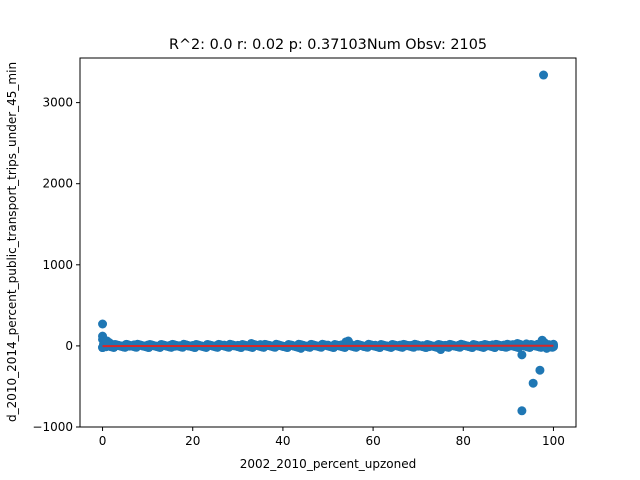  I want to click on y-axis: −1000 0 1000 2000 3000, so click(56, 265).